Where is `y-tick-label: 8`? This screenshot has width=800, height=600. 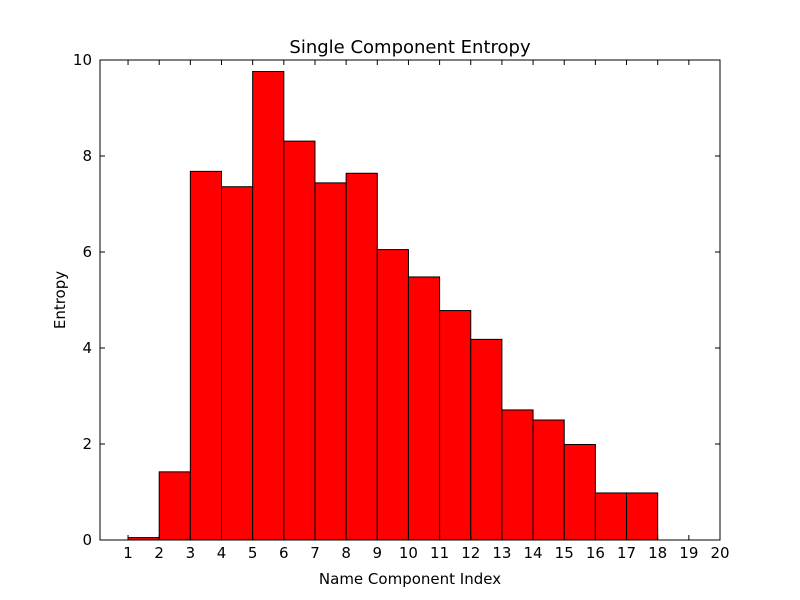
y-tick-label: 8 is located at coordinates (87, 156).